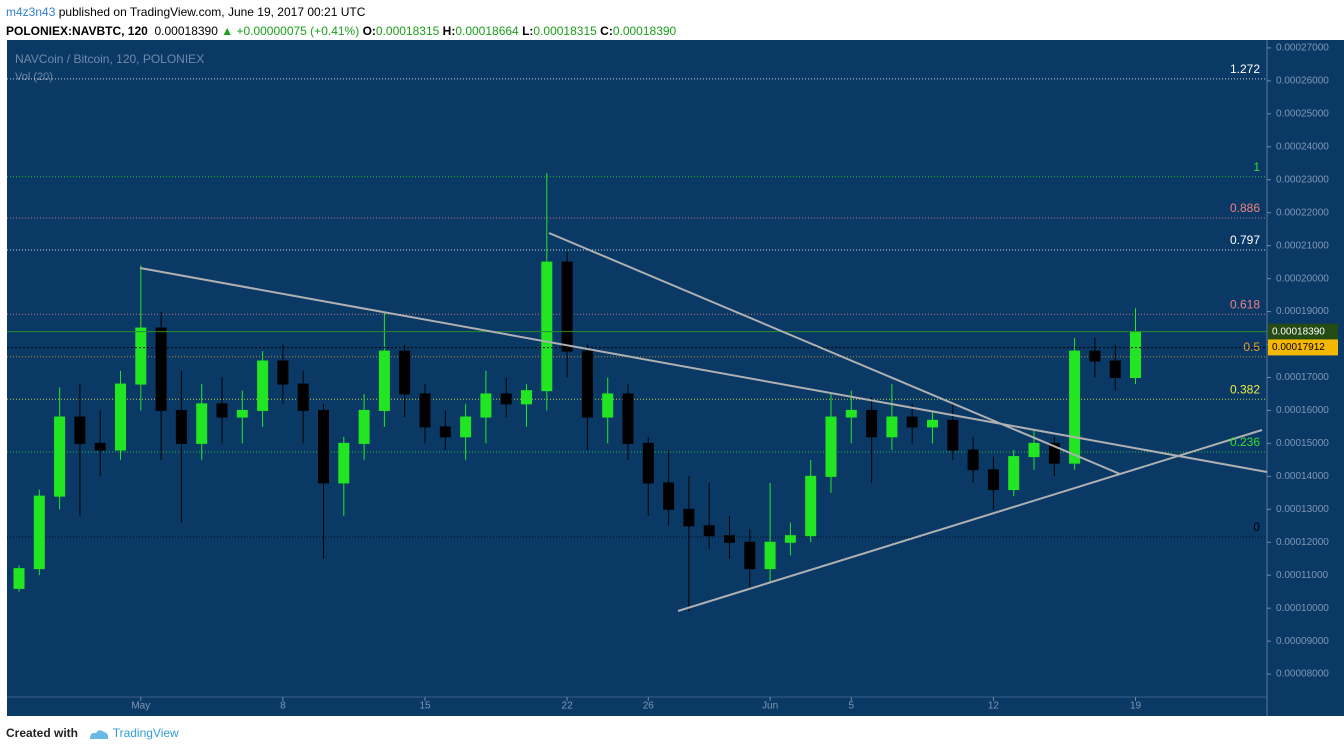 This screenshot has width=1344, height=752. Describe the element at coordinates (606, 31) in the screenshot. I see `ohlc-key: C:` at that location.